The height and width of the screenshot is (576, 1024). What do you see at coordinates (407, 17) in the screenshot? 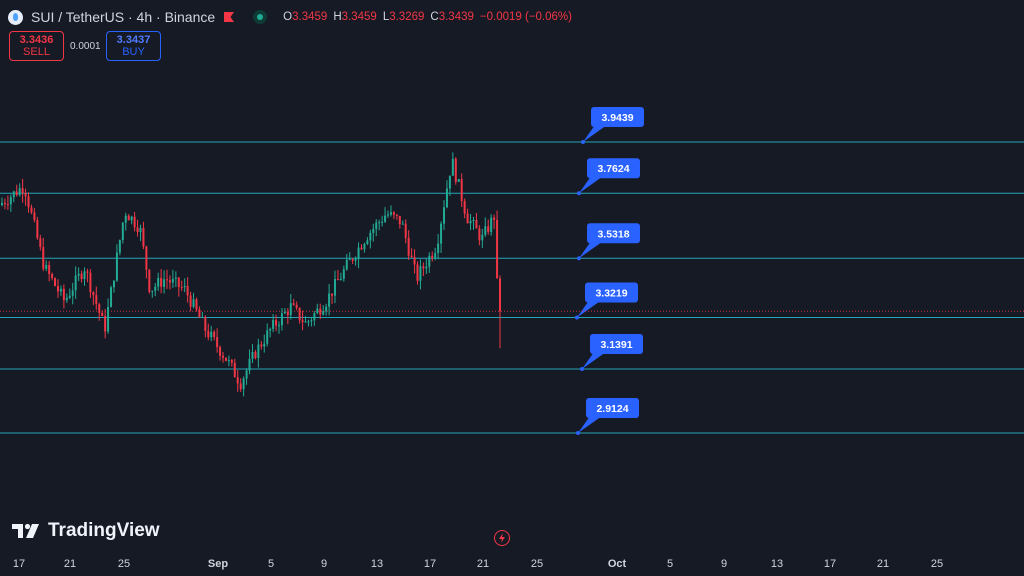
I see `ohlc-low-value: 3.3269` at bounding box center [407, 17].